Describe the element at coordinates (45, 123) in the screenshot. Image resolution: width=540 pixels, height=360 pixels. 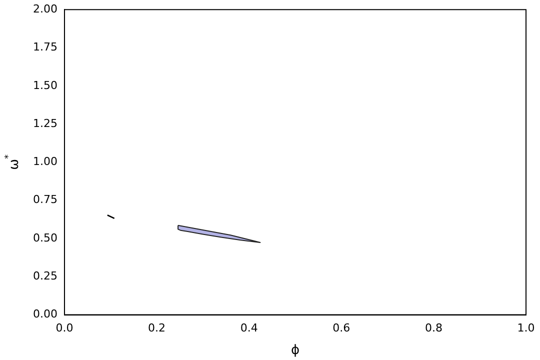
I see `y-tick-label: 1.25` at that location.